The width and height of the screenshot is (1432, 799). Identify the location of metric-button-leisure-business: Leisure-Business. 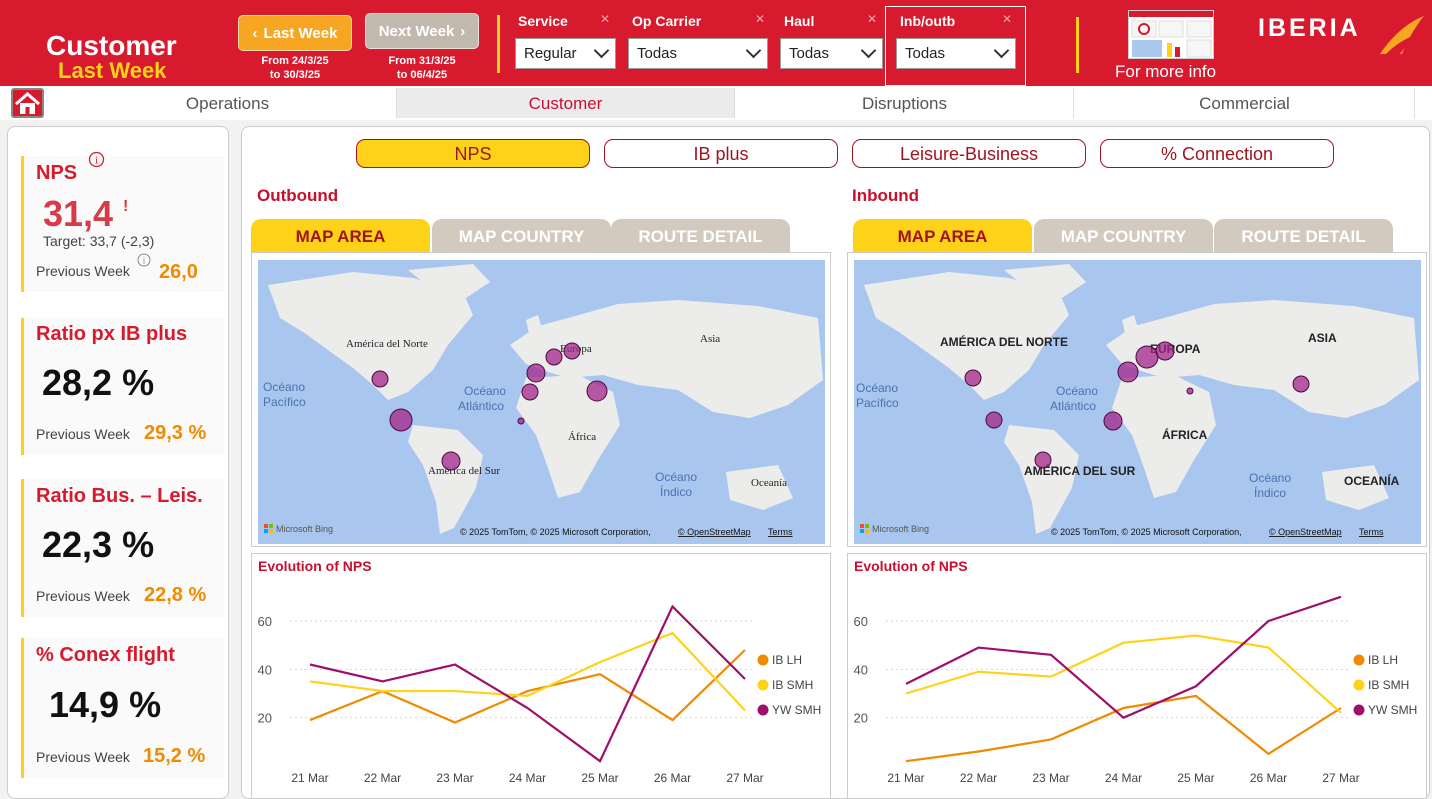
(969, 153).